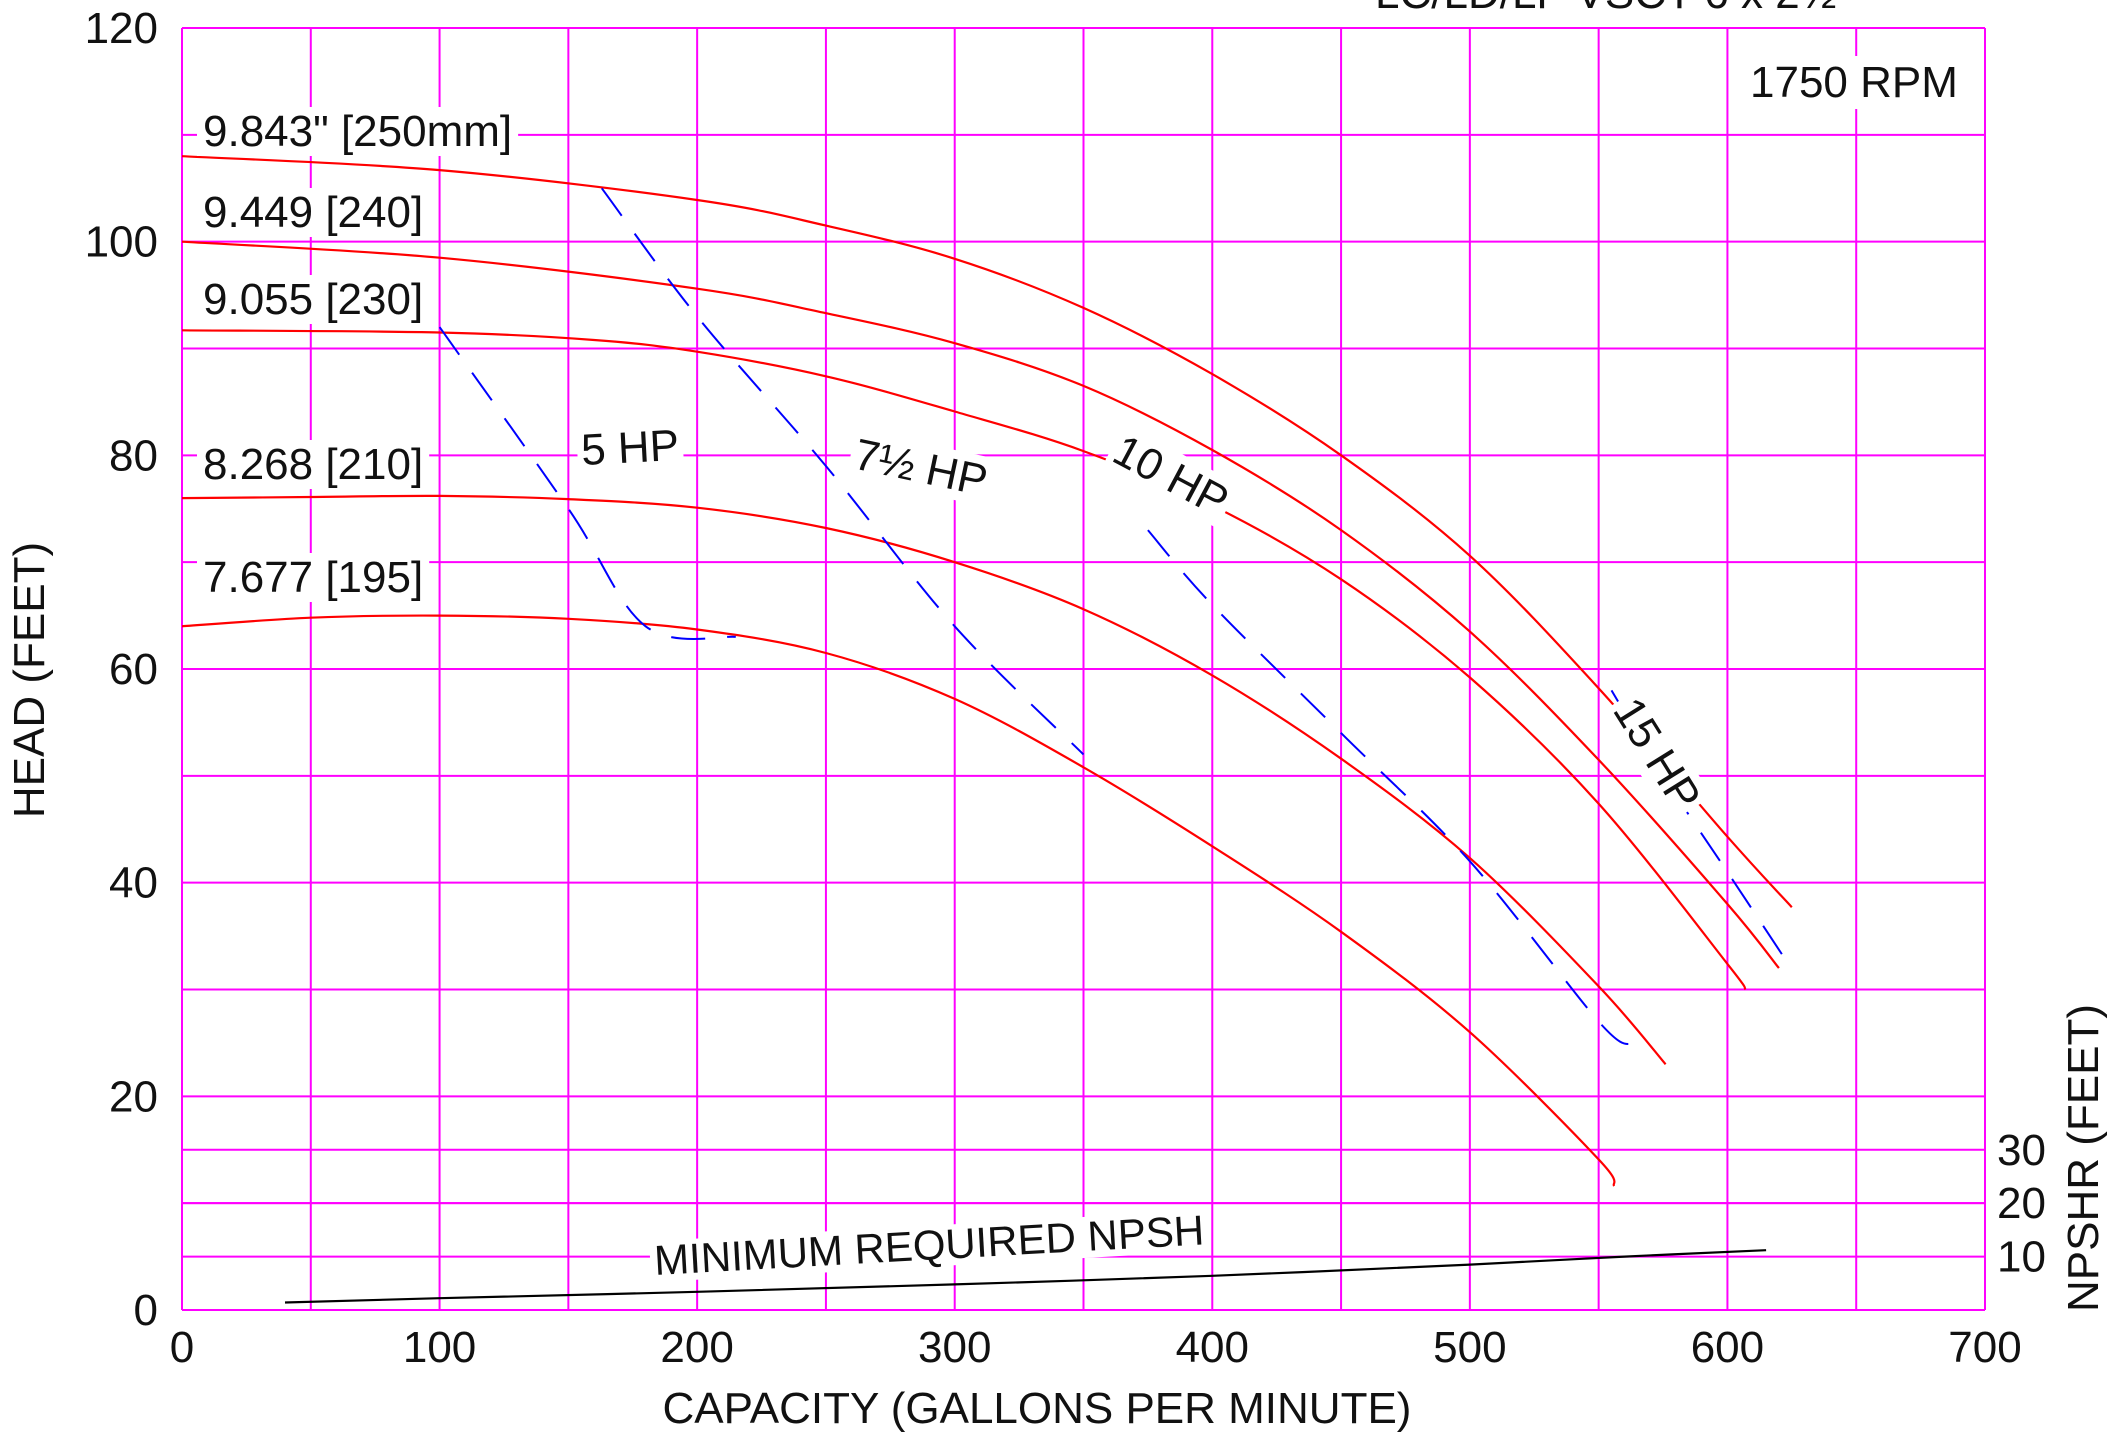 Image resolution: width=2112 pixels, height=1437 pixels. Describe the element at coordinates (1984, 1347) in the screenshot. I see `x-tick-label: 700` at that location.